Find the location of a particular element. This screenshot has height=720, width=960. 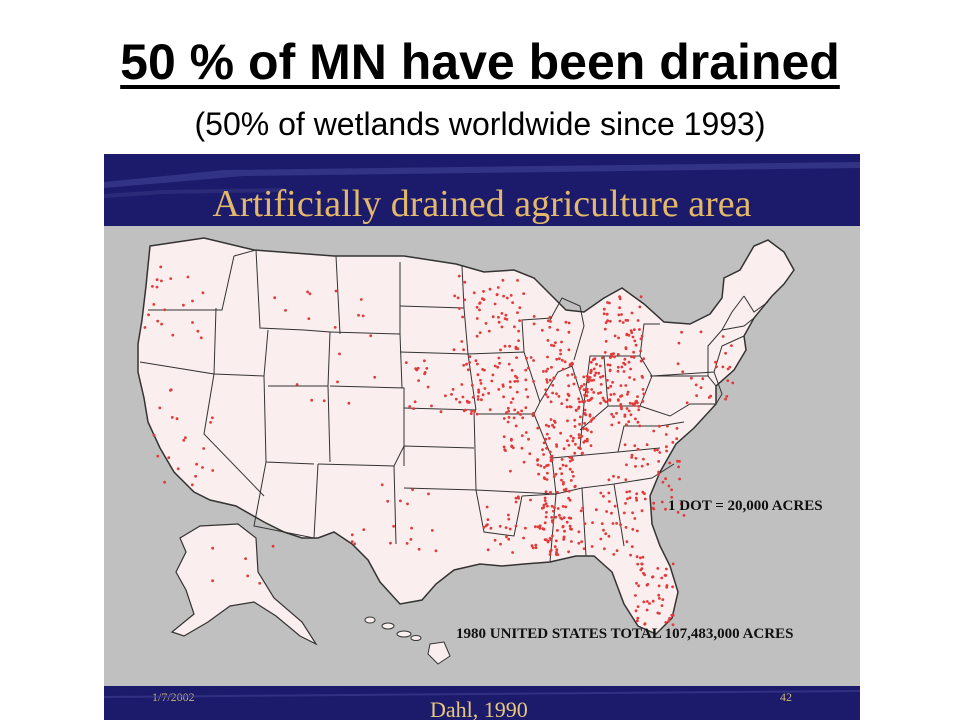

header-decoration is located at coordinates (482, 180).